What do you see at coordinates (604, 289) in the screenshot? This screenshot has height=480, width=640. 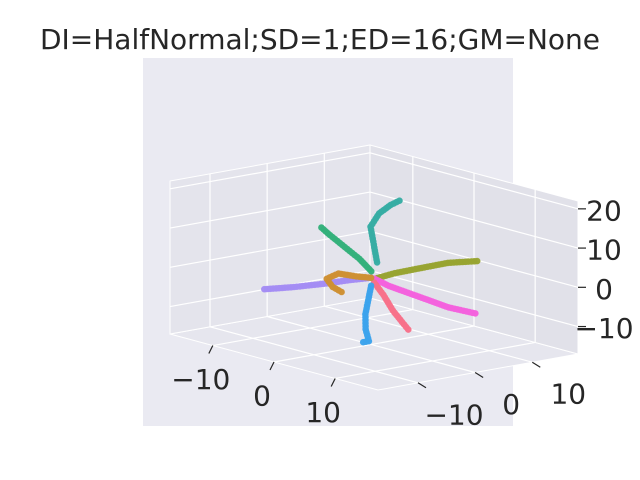 I see `z-tick-label: 0` at bounding box center [604, 289].